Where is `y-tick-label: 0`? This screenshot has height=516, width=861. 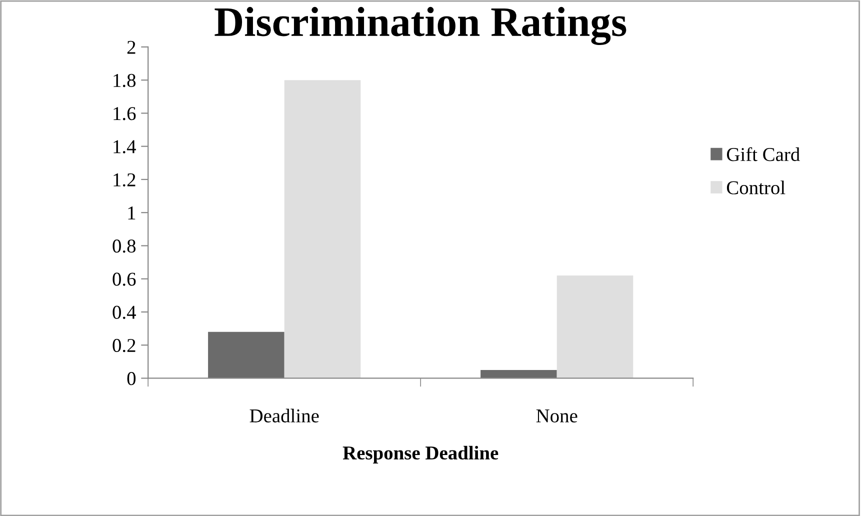 y-tick-label: 0 is located at coordinates (131, 379).